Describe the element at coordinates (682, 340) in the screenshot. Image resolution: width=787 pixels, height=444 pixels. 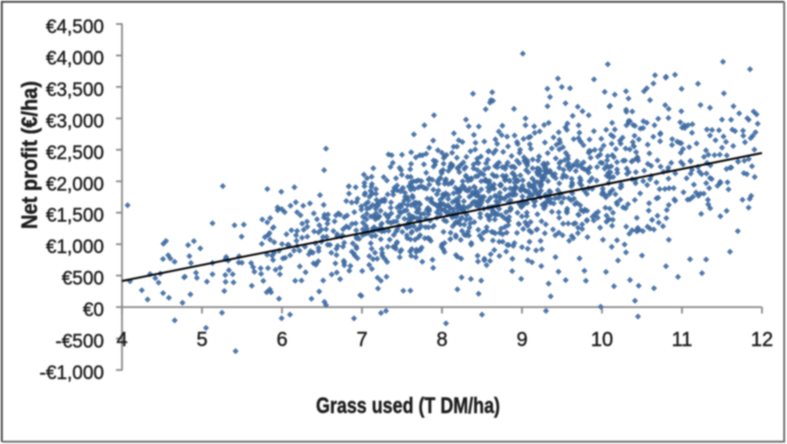
I see `svg-text: 11` at that location.